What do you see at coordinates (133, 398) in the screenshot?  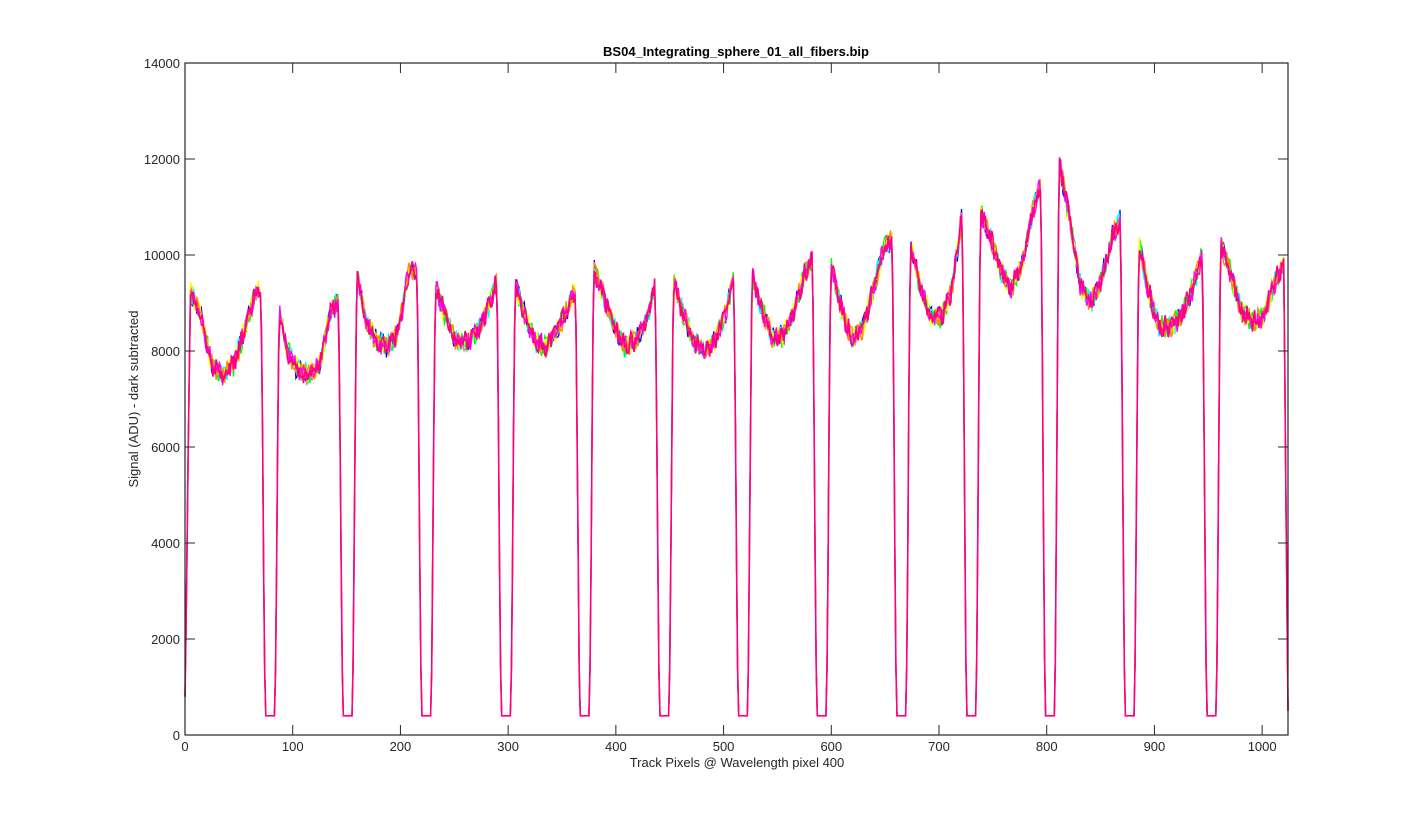 I see `y-axis-label: Signal (ADU) - dark subtracted` at bounding box center [133, 398].